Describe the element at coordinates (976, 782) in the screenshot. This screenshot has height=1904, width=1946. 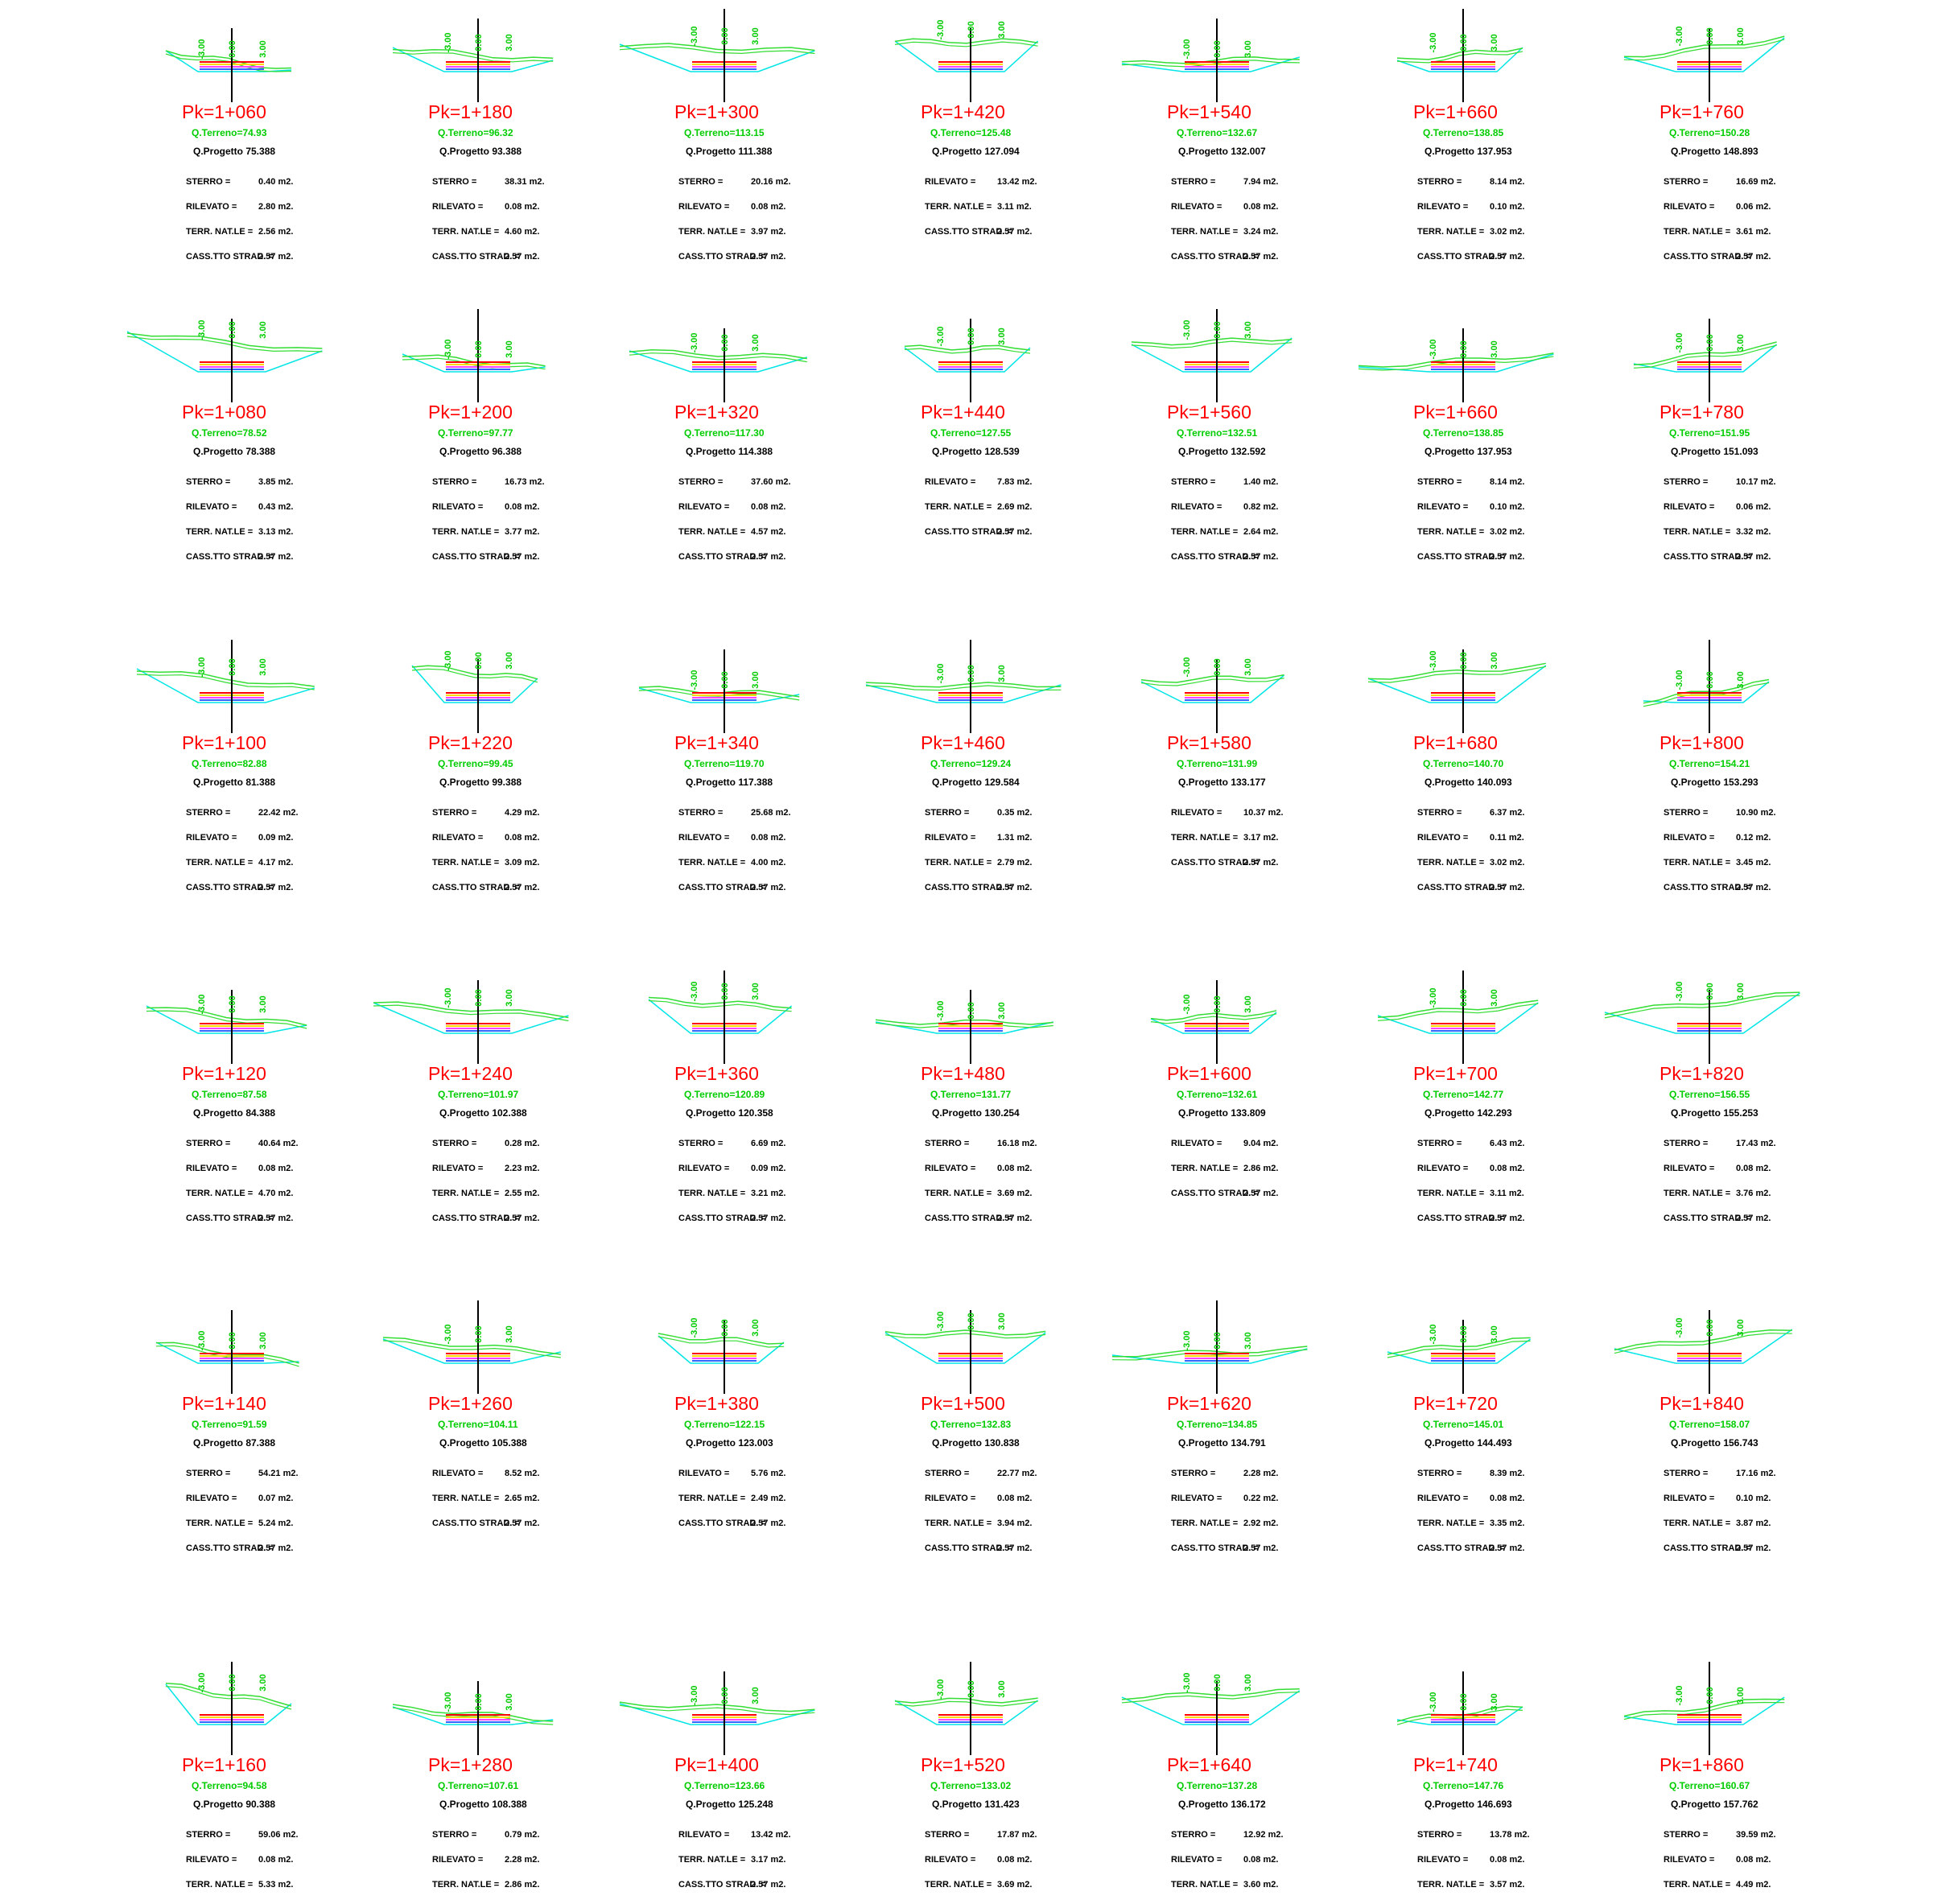
I see `progetto-label: Q.Progetto 129.584` at that location.